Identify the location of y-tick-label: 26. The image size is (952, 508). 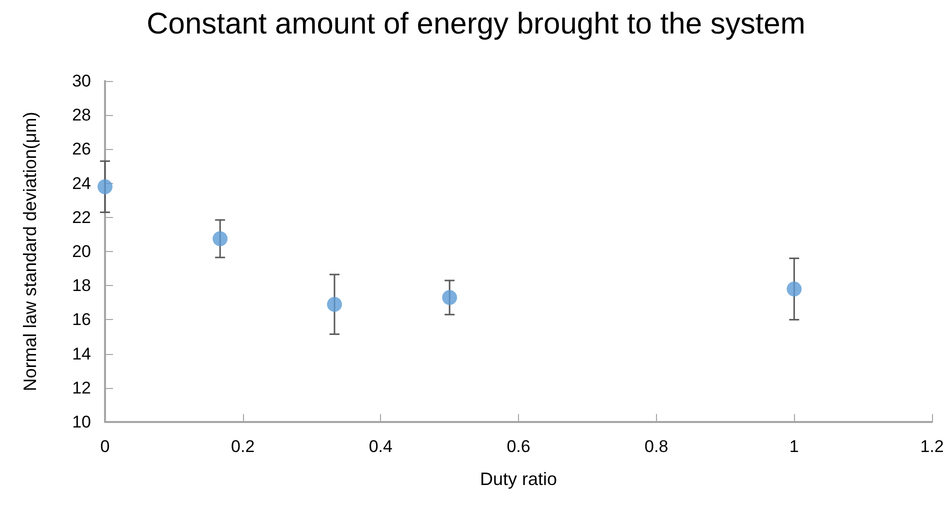
(81, 149).